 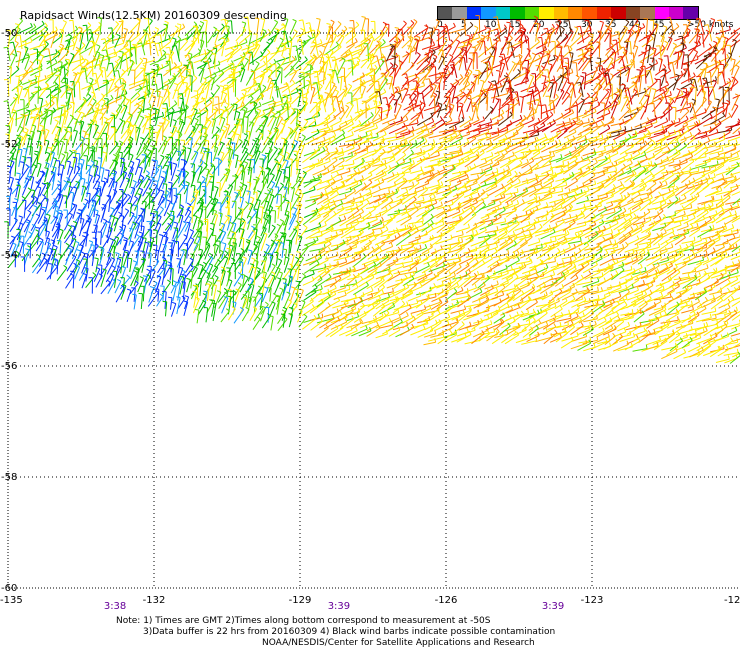 I want to click on colorbar-tick-label: 10, so click(x=491, y=25).